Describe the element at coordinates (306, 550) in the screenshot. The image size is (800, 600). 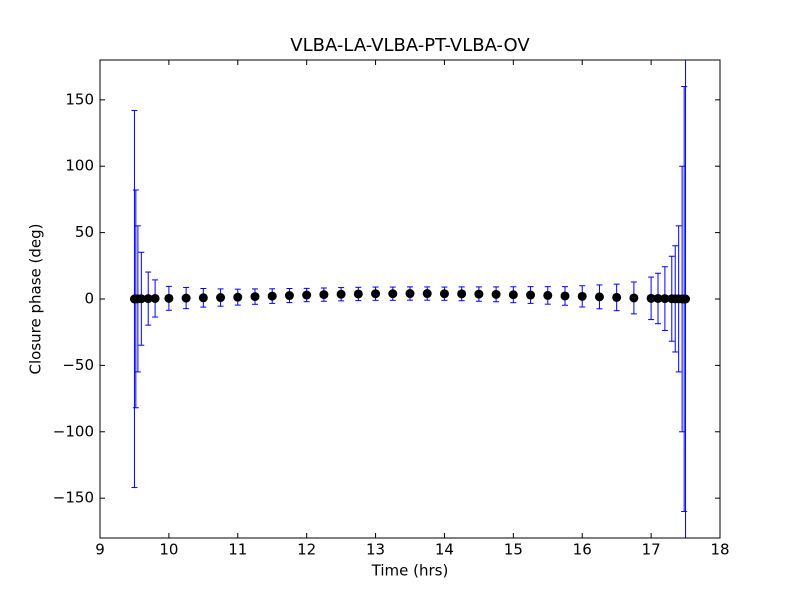
I see `x-tick-label: 12` at that location.